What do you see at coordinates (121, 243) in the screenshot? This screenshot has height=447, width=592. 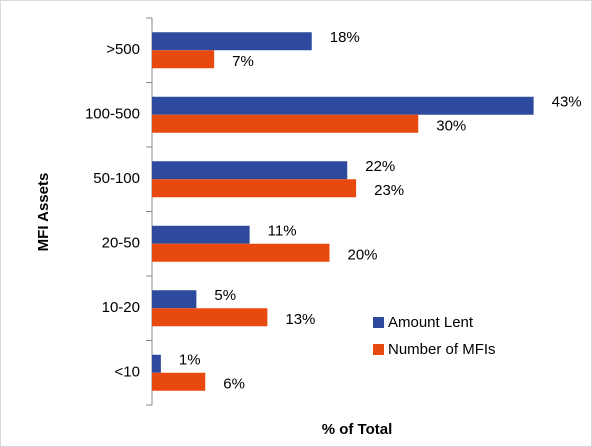 I see `y-tick-label: 20-50` at bounding box center [121, 243].